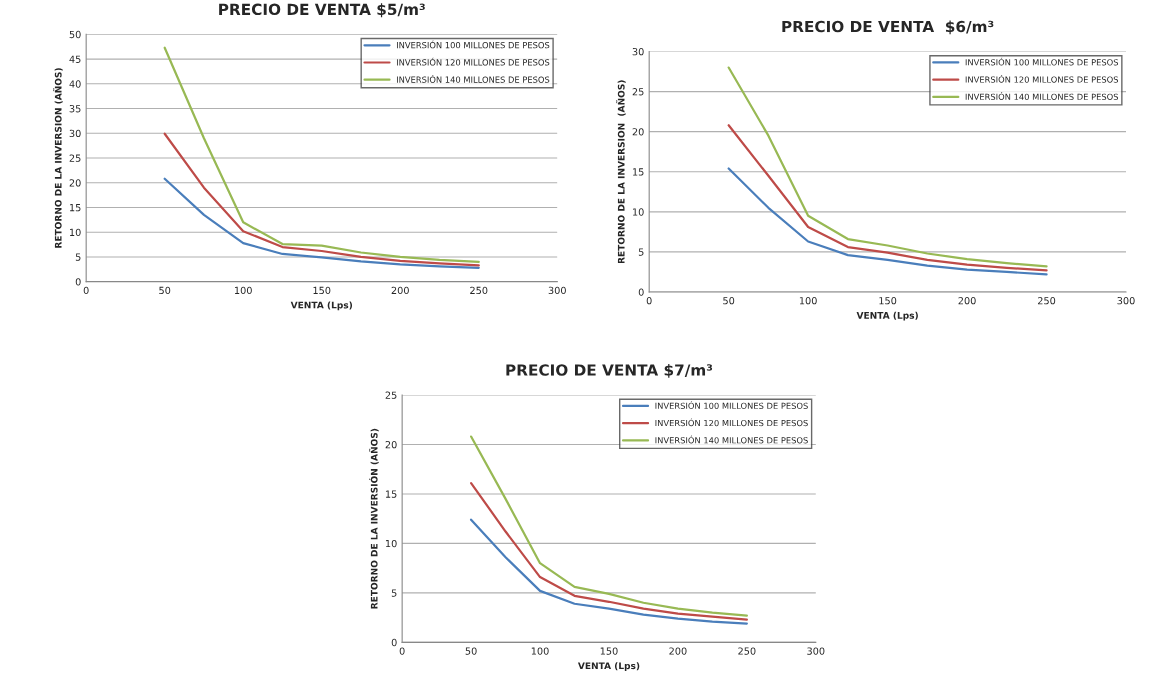  I want to click on y-tick-label: 45, so click(75, 59).